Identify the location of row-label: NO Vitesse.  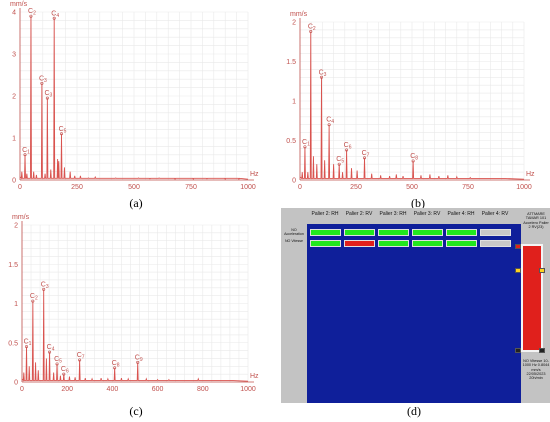
(294, 241).